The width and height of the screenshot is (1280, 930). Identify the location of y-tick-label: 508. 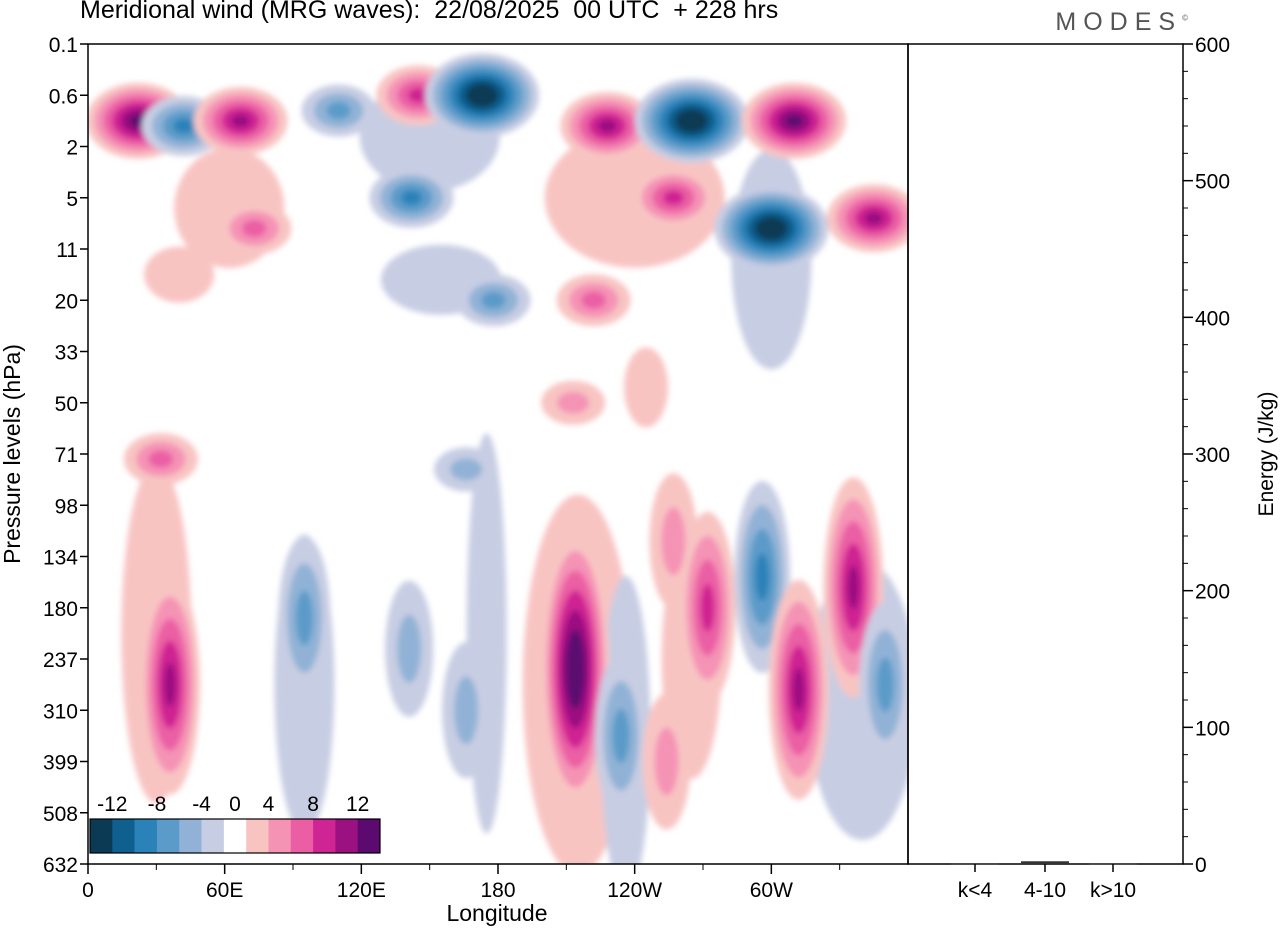
(60, 814).